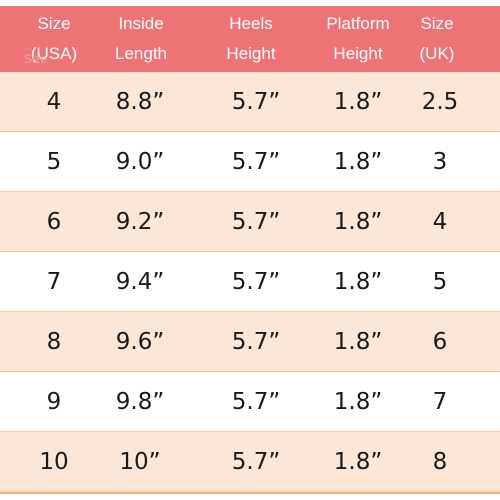  What do you see at coordinates (250, 3) in the screenshot?
I see `header-top-strip` at bounding box center [250, 3].